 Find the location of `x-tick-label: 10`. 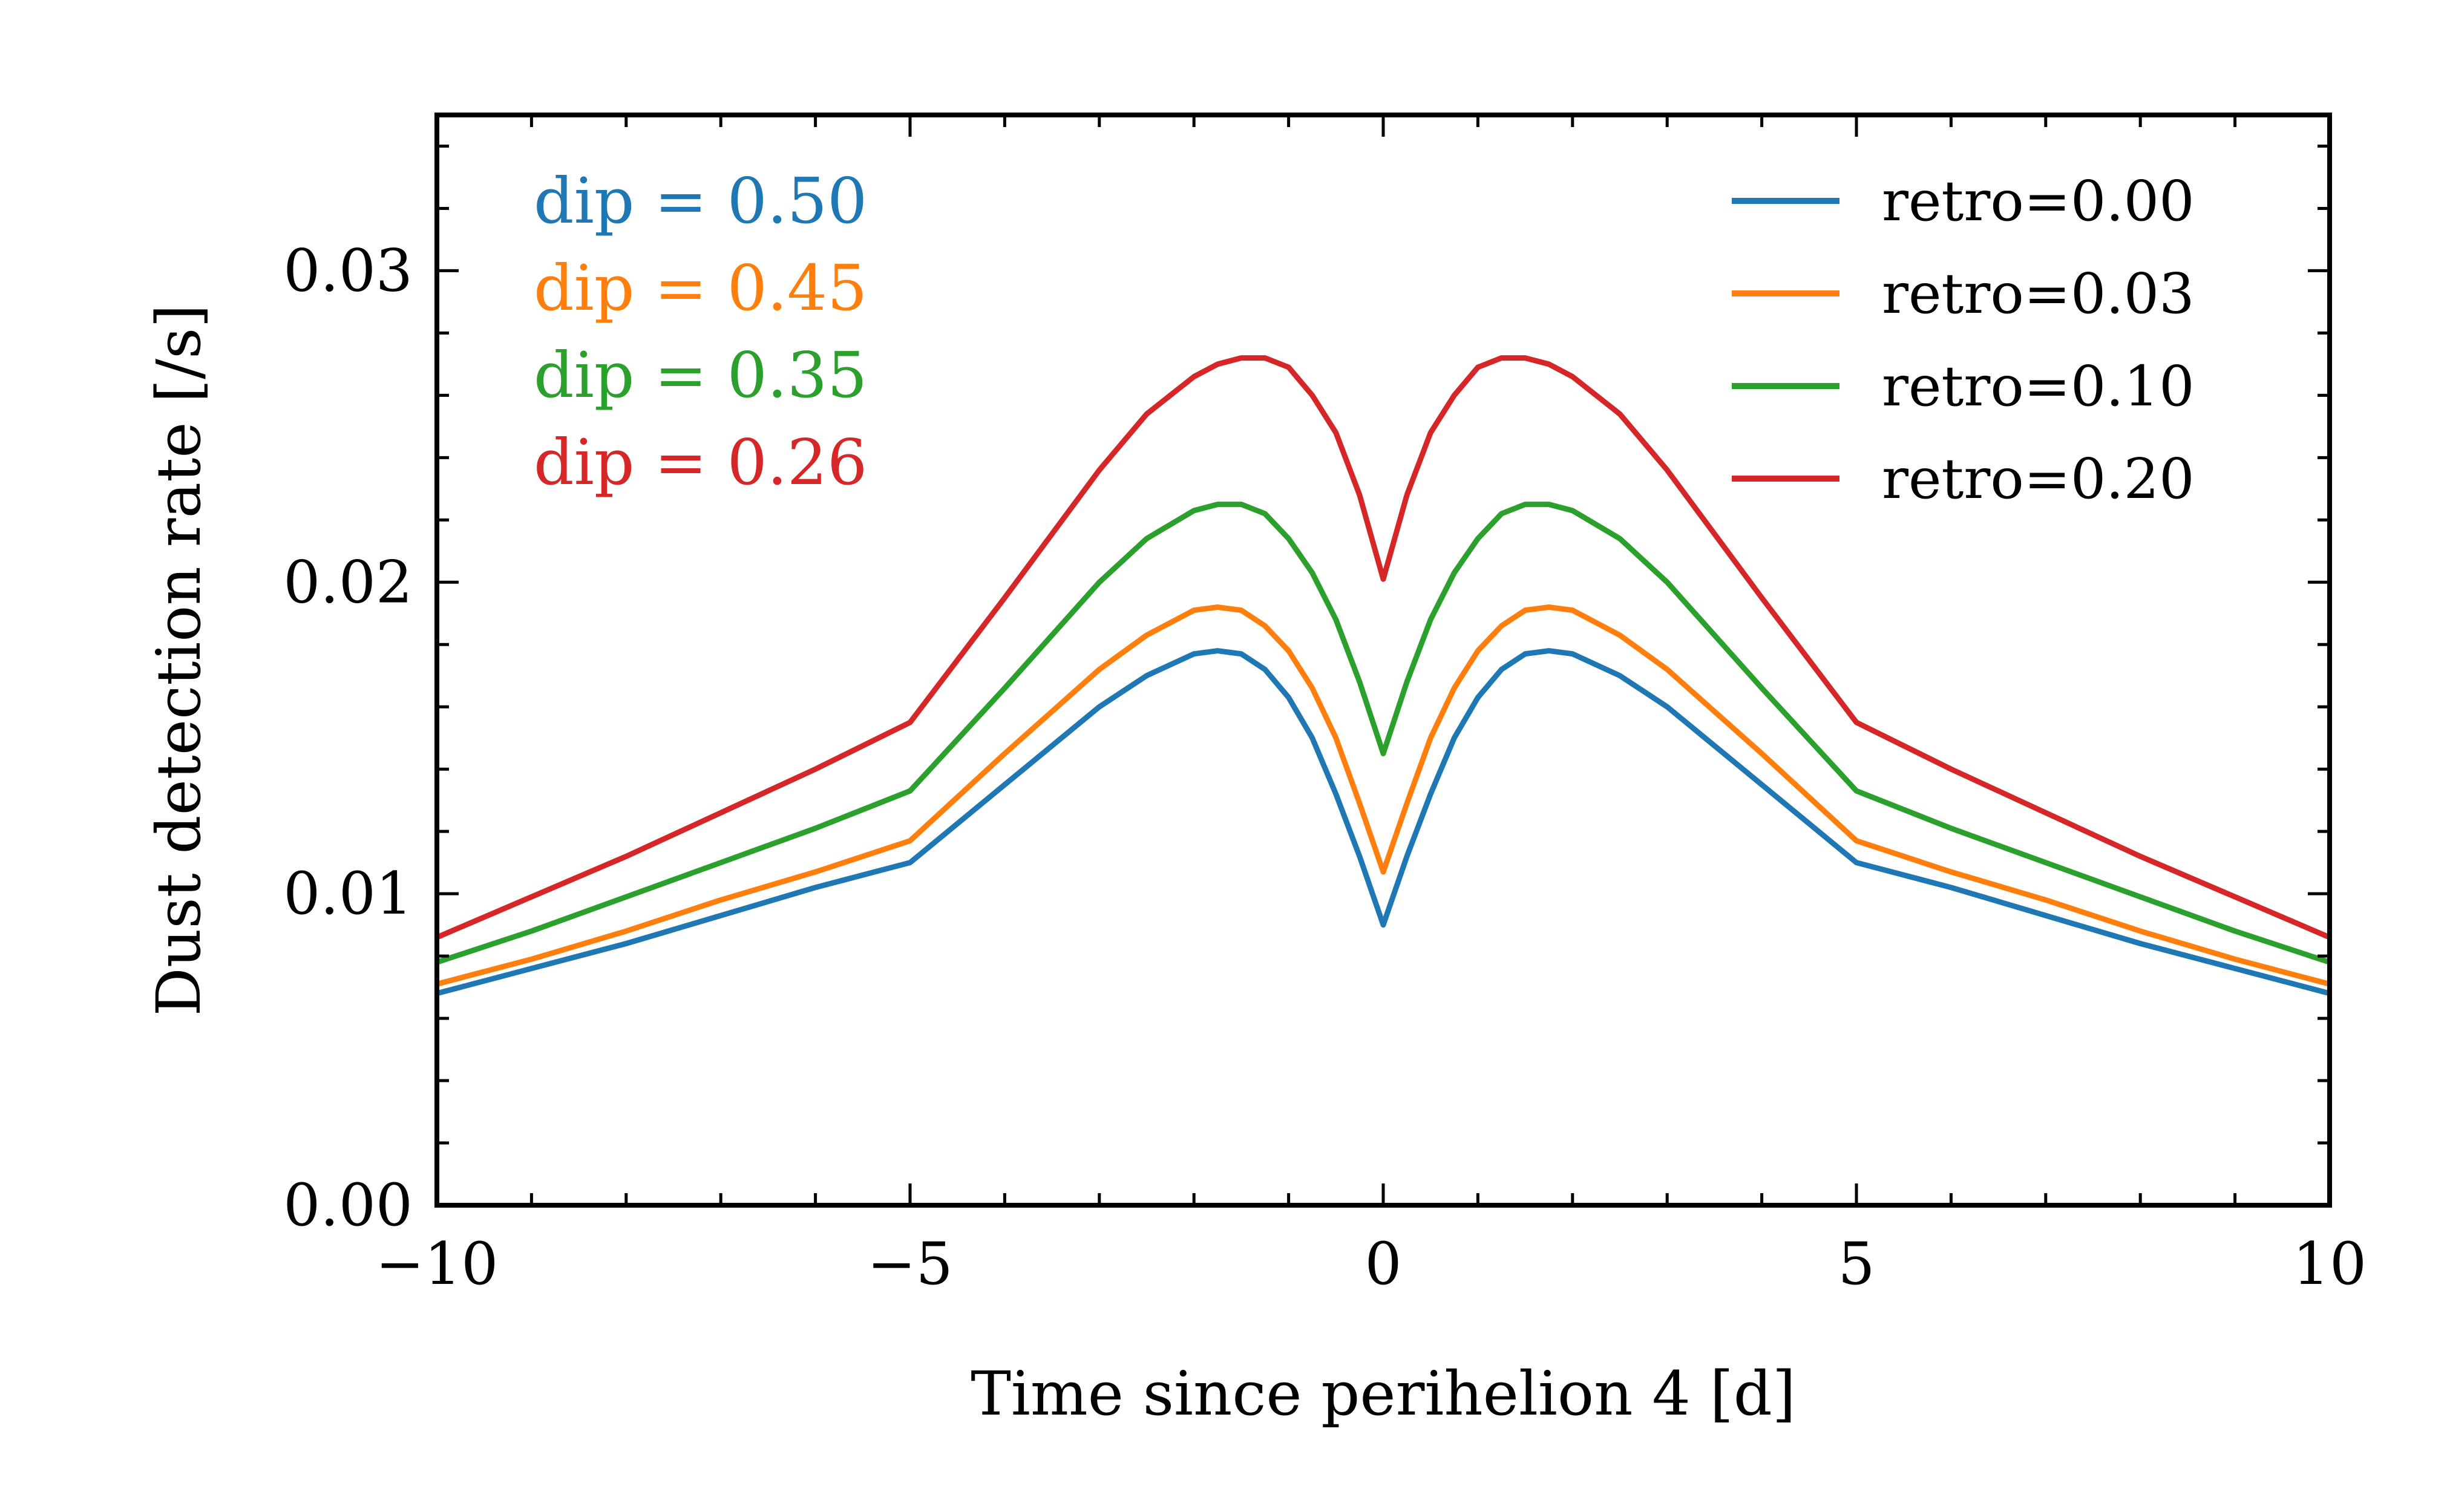

x-tick-label: 10 is located at coordinates (2330, 1264).